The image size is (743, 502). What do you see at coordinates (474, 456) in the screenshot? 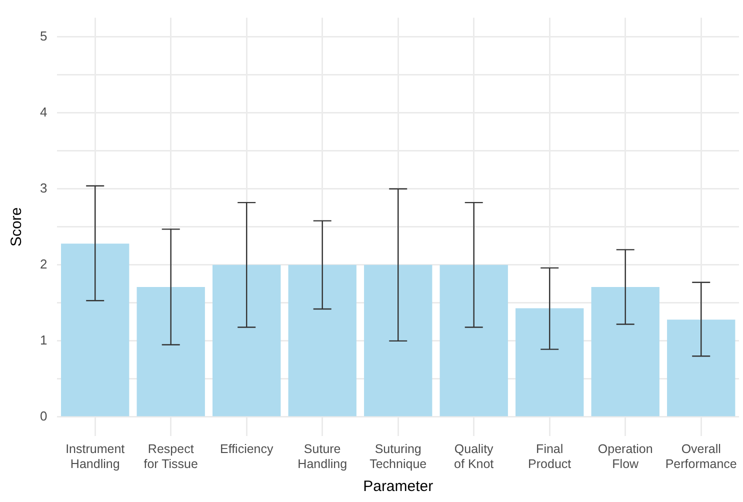
I see `x-tick-label: Quality of Knot` at bounding box center [474, 456].